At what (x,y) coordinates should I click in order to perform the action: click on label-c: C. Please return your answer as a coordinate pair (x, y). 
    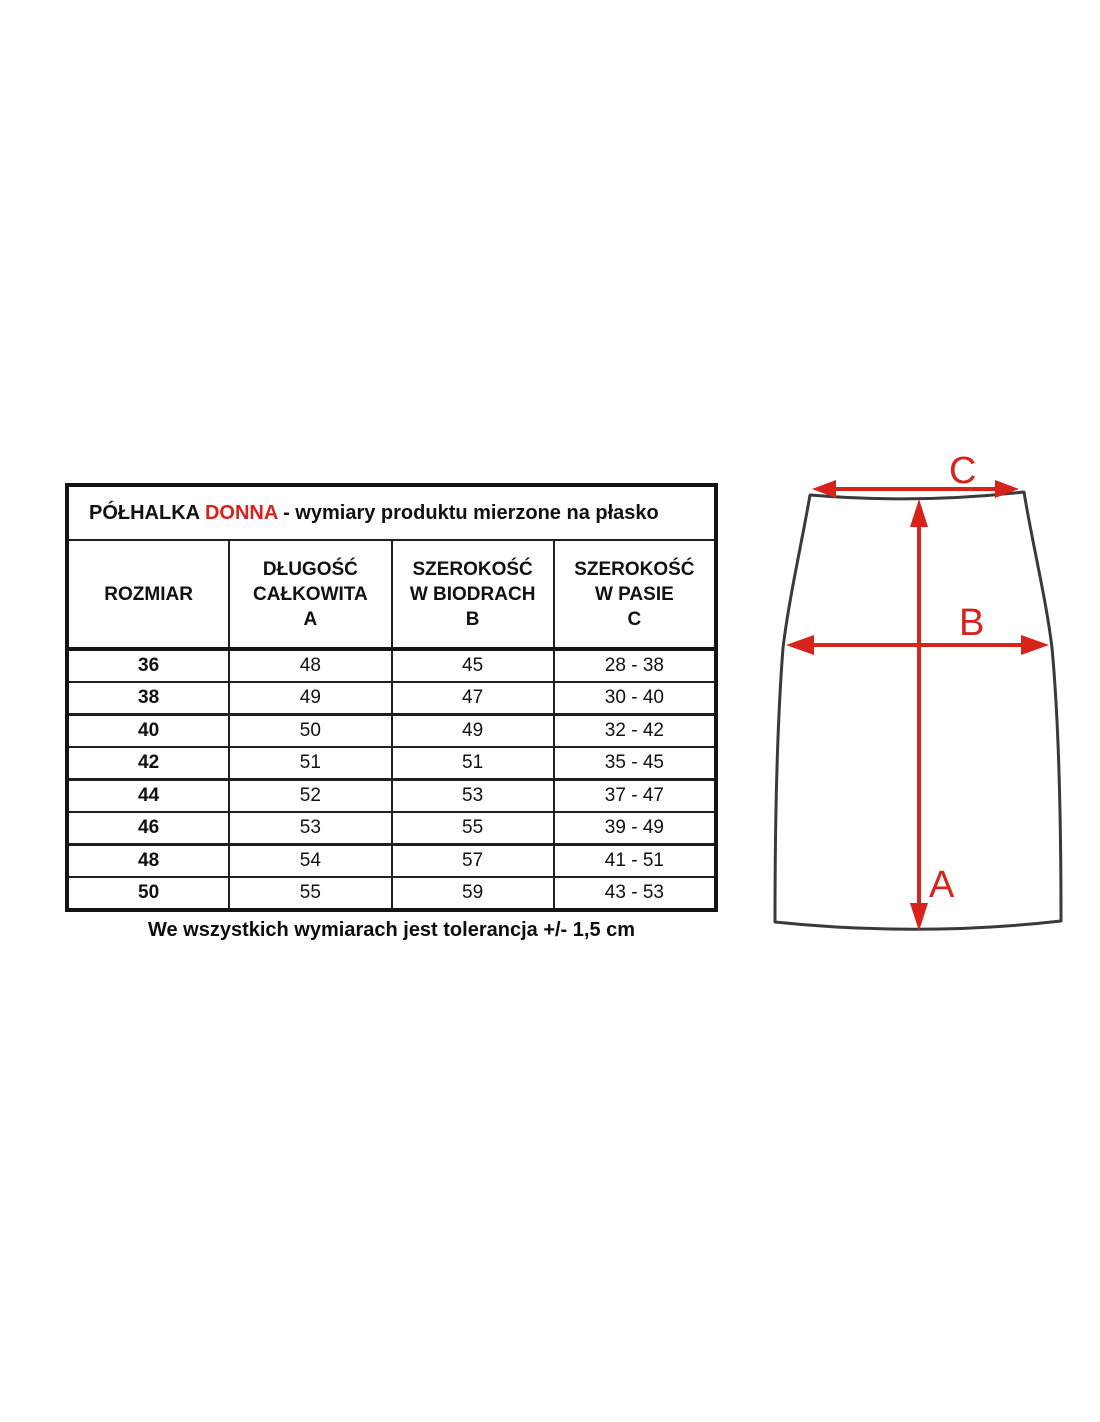
    Looking at the image, I should click on (962, 471).